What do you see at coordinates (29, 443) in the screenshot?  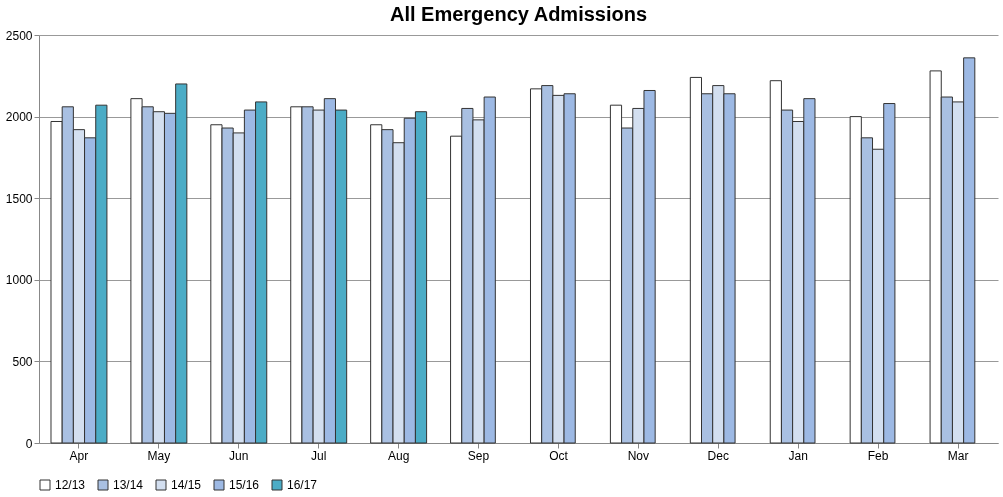 I see `y-tick-label: 0` at bounding box center [29, 443].